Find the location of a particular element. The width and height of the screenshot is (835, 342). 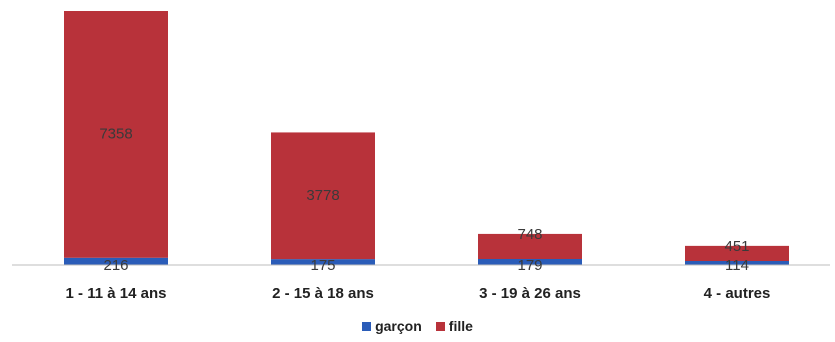

legend: garçon fille is located at coordinates (417, 326).